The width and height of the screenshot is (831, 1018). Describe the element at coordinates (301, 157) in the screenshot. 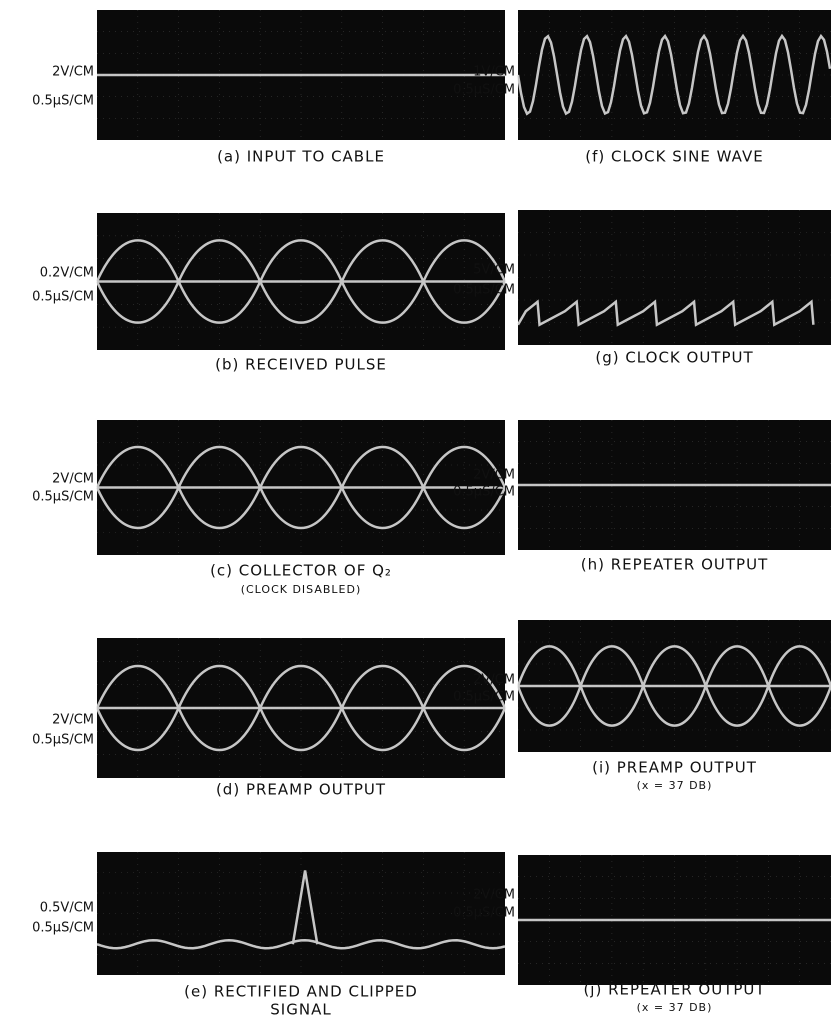

I see `caption: (a) INPUT TO CABLE` at that location.